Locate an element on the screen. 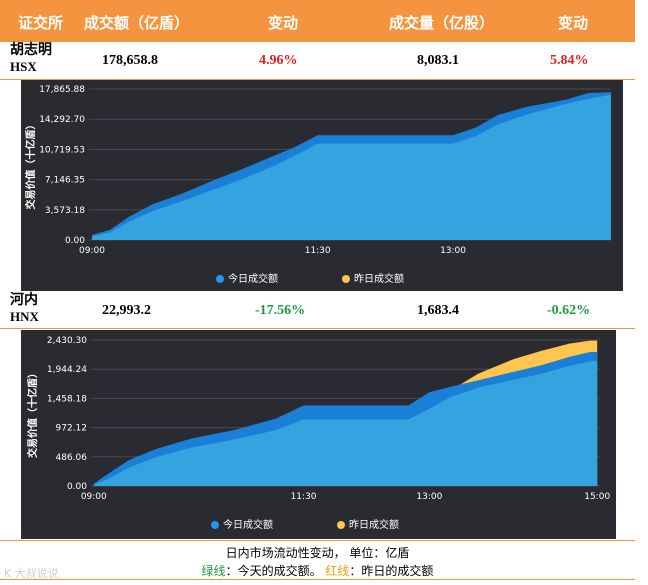 This screenshot has width=648, height=585. hnx-turnover: 22,993.2 is located at coordinates (126, 310).